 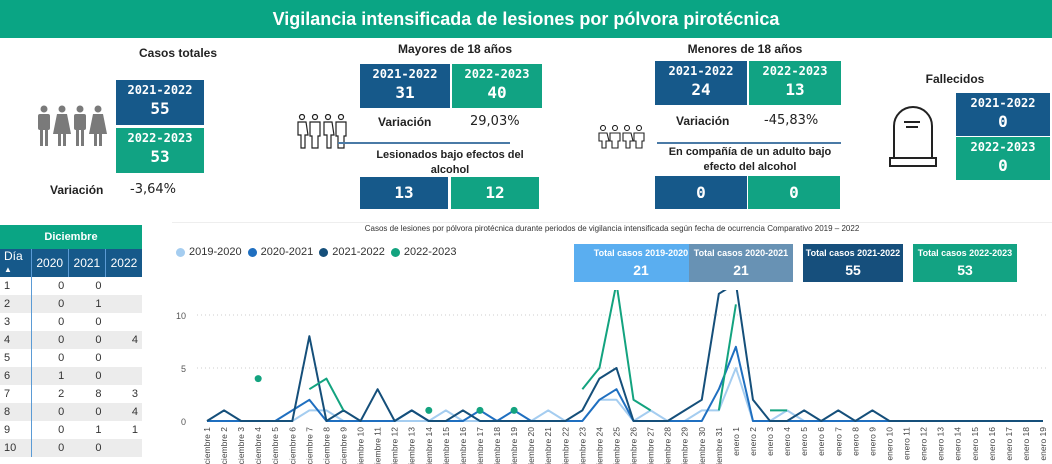 What do you see at coordinates (16, 430) in the screenshot?
I see `table-cell: 9` at bounding box center [16, 430].